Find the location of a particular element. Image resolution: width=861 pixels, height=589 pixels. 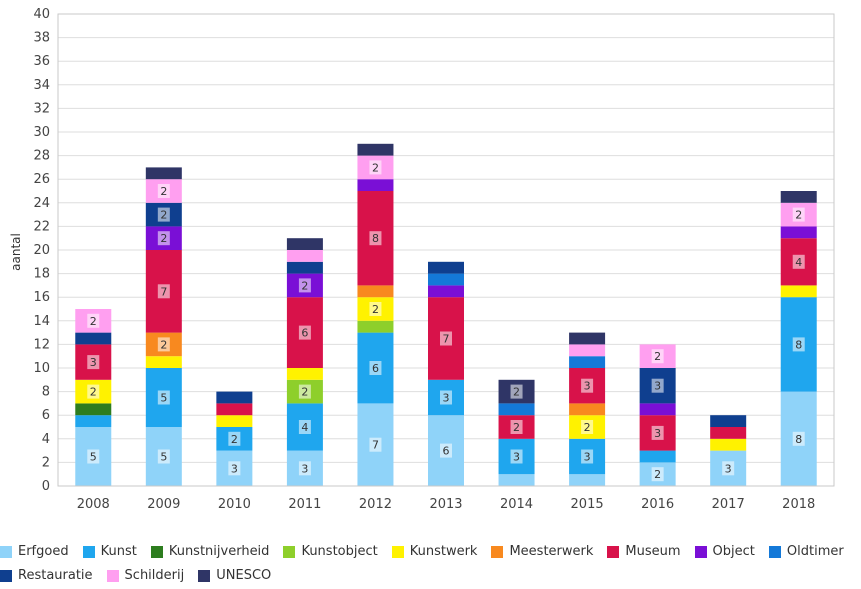

legend-item: Kunstwerk is located at coordinates (434, 551).